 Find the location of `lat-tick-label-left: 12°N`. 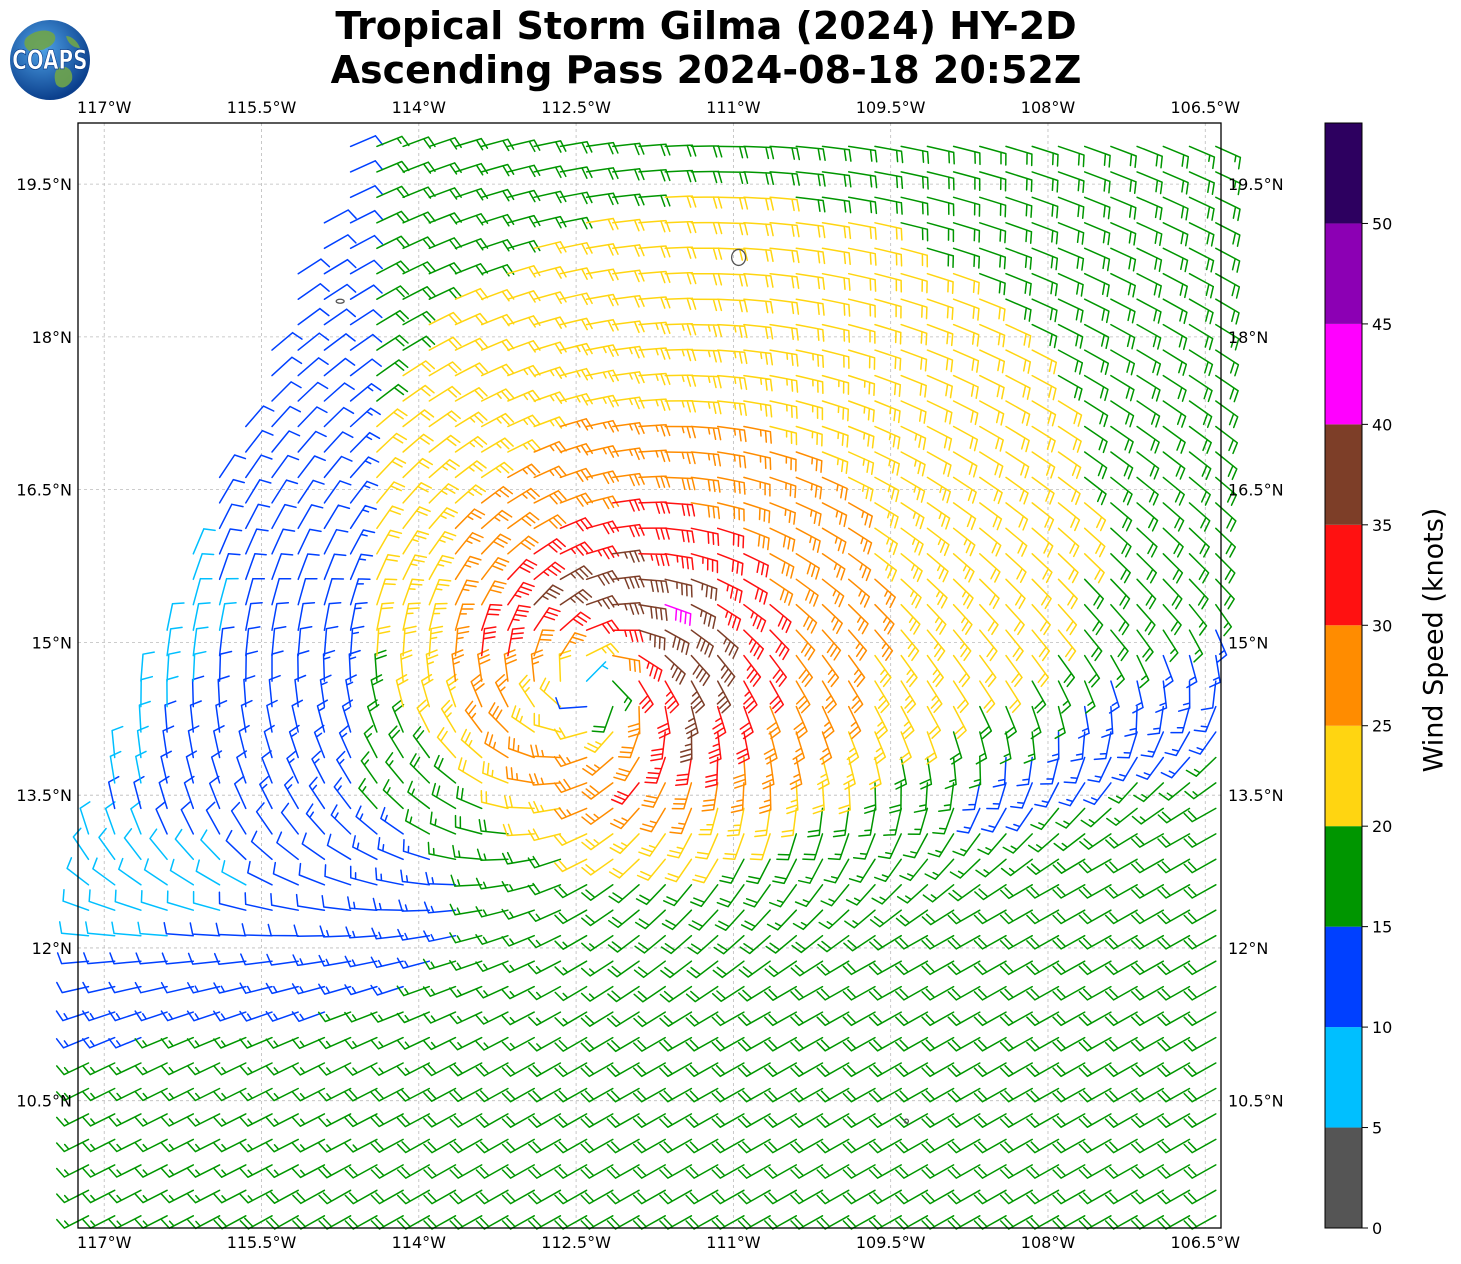

lat-tick-label-left: 12°N is located at coordinates (52, 948).